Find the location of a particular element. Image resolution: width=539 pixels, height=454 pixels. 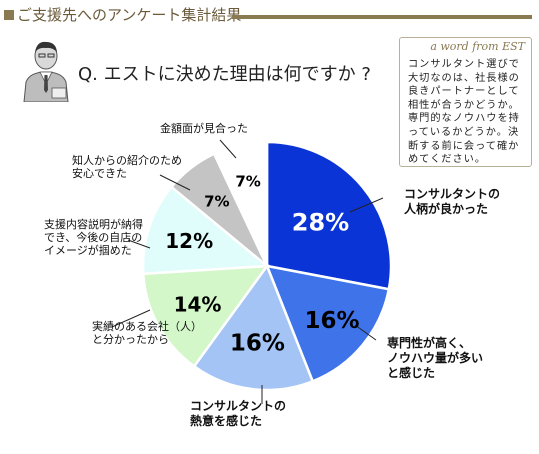

pie-category-label: 知人からの紹介のため安心できた is located at coordinates (127, 166).